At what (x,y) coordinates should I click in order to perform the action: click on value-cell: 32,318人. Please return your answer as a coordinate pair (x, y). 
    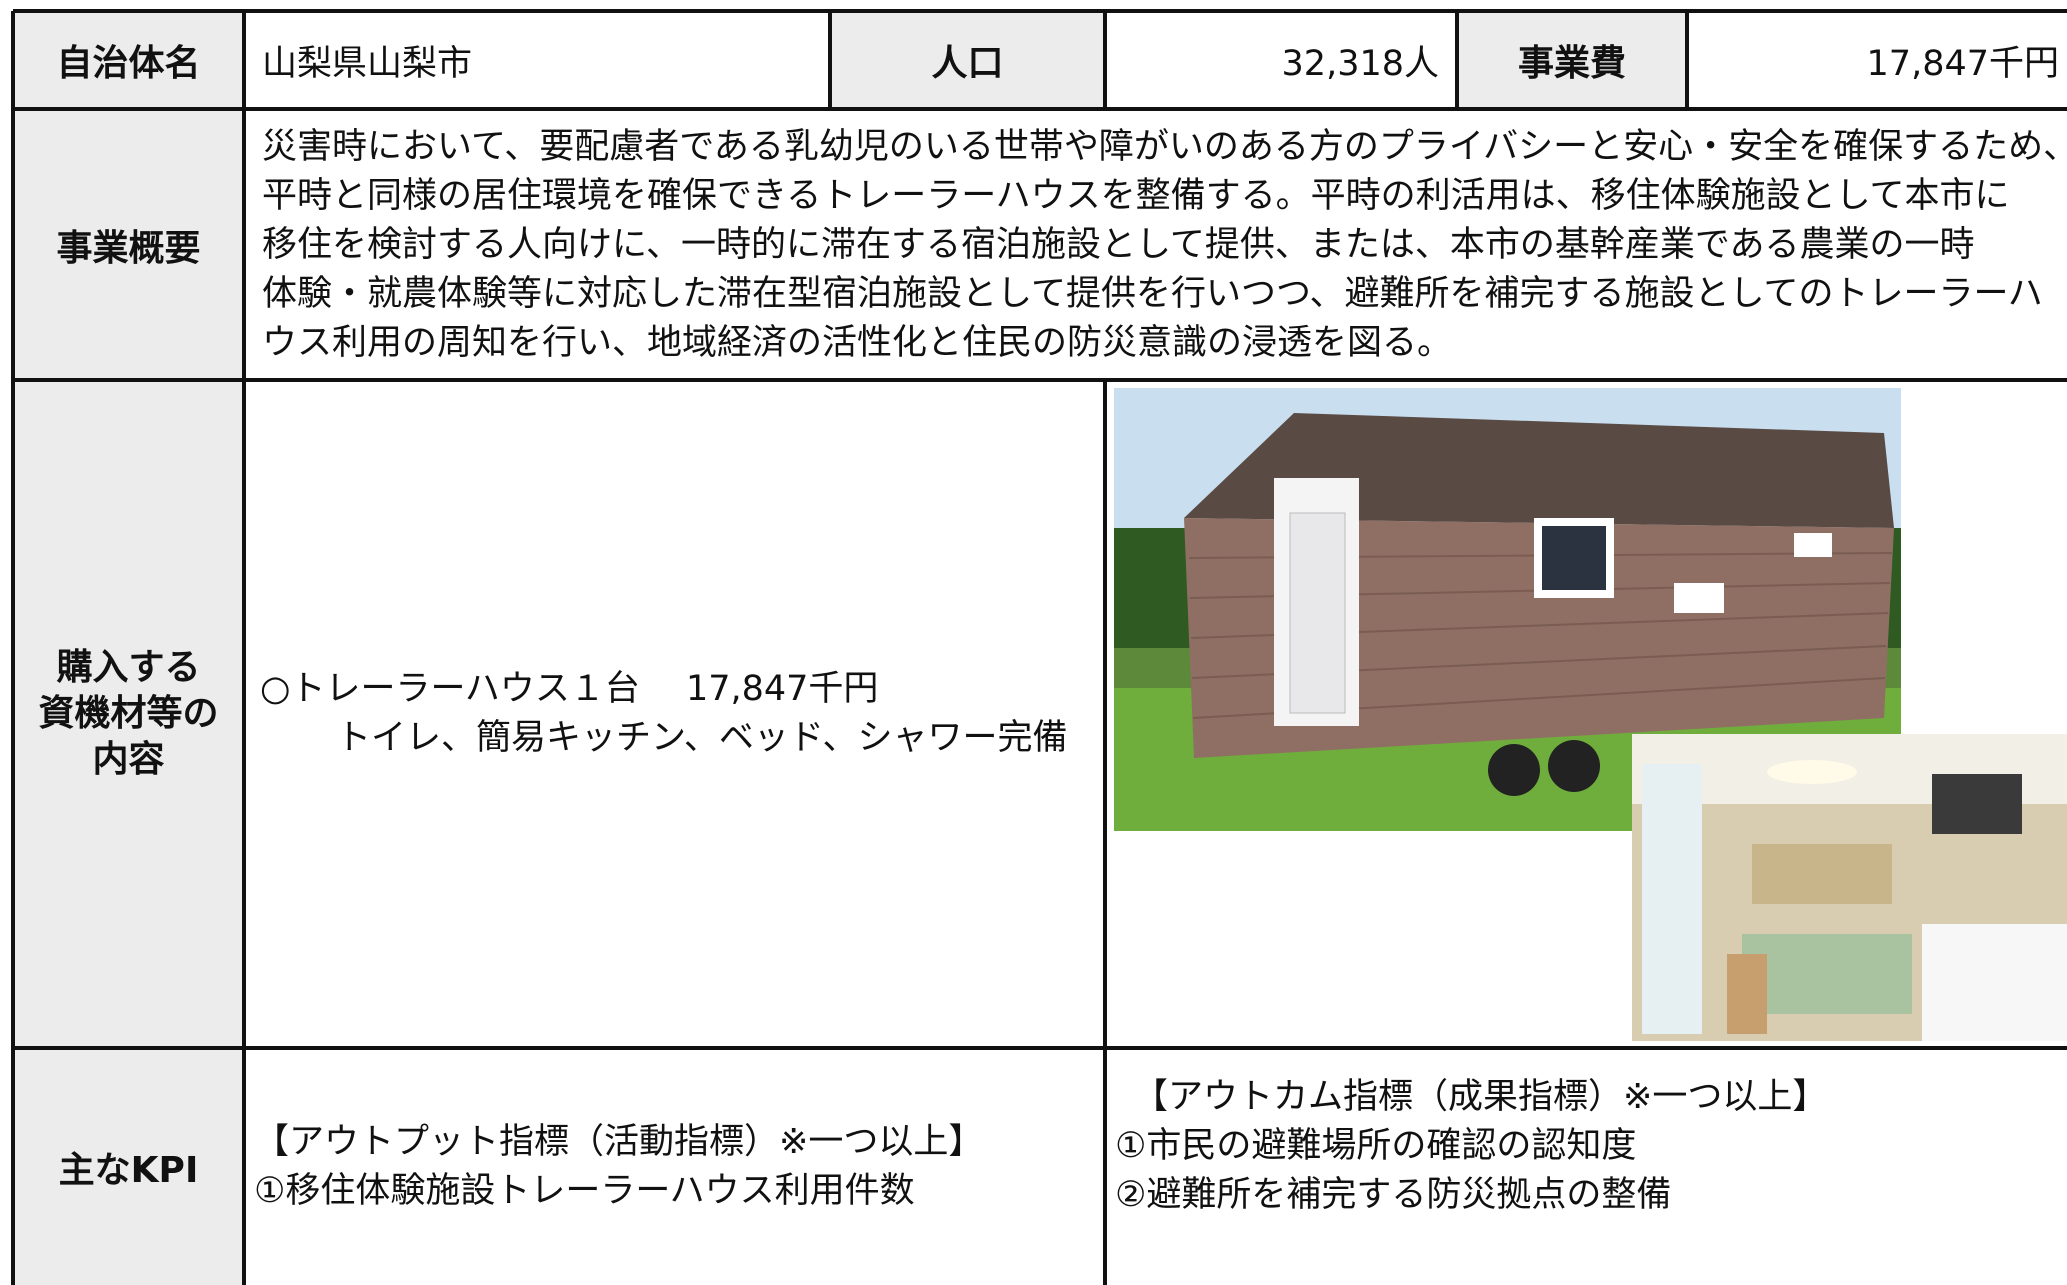
    Looking at the image, I should click on (1281, 60).